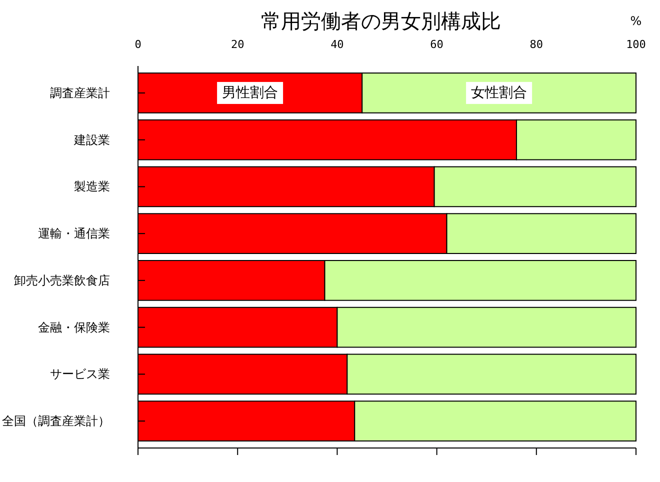  I want to click on series-label: 男性割合, so click(250, 92).